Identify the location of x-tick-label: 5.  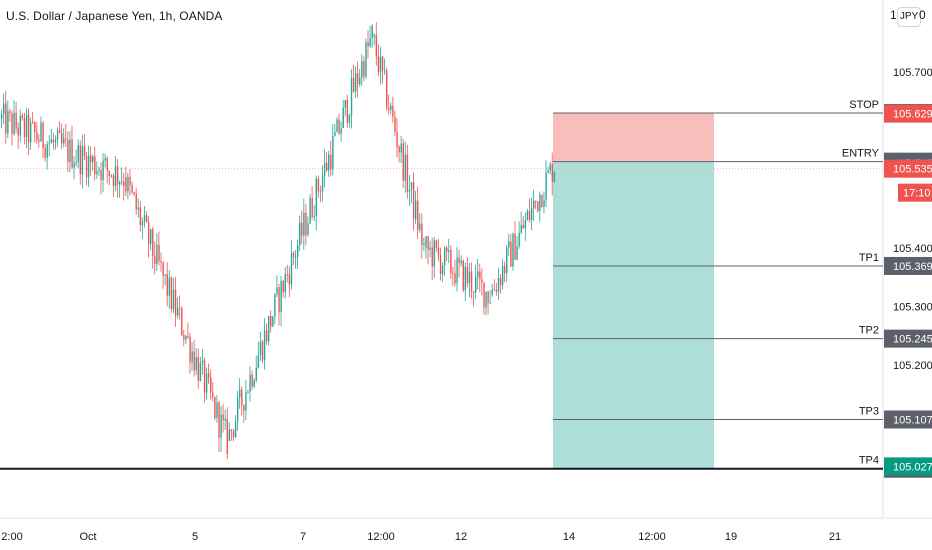
(195, 537).